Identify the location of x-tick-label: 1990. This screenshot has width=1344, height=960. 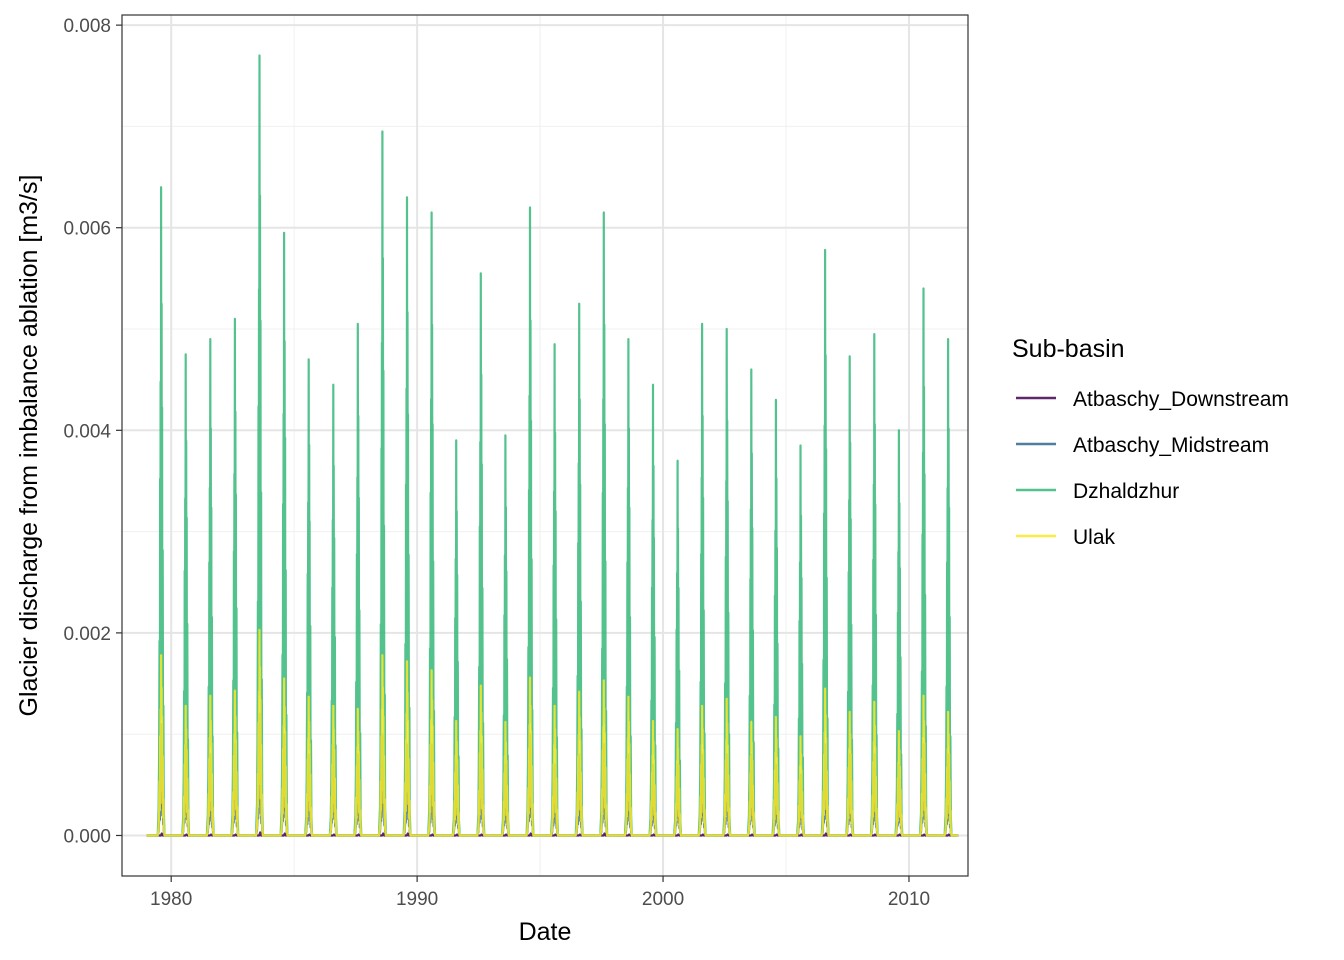
(417, 899).